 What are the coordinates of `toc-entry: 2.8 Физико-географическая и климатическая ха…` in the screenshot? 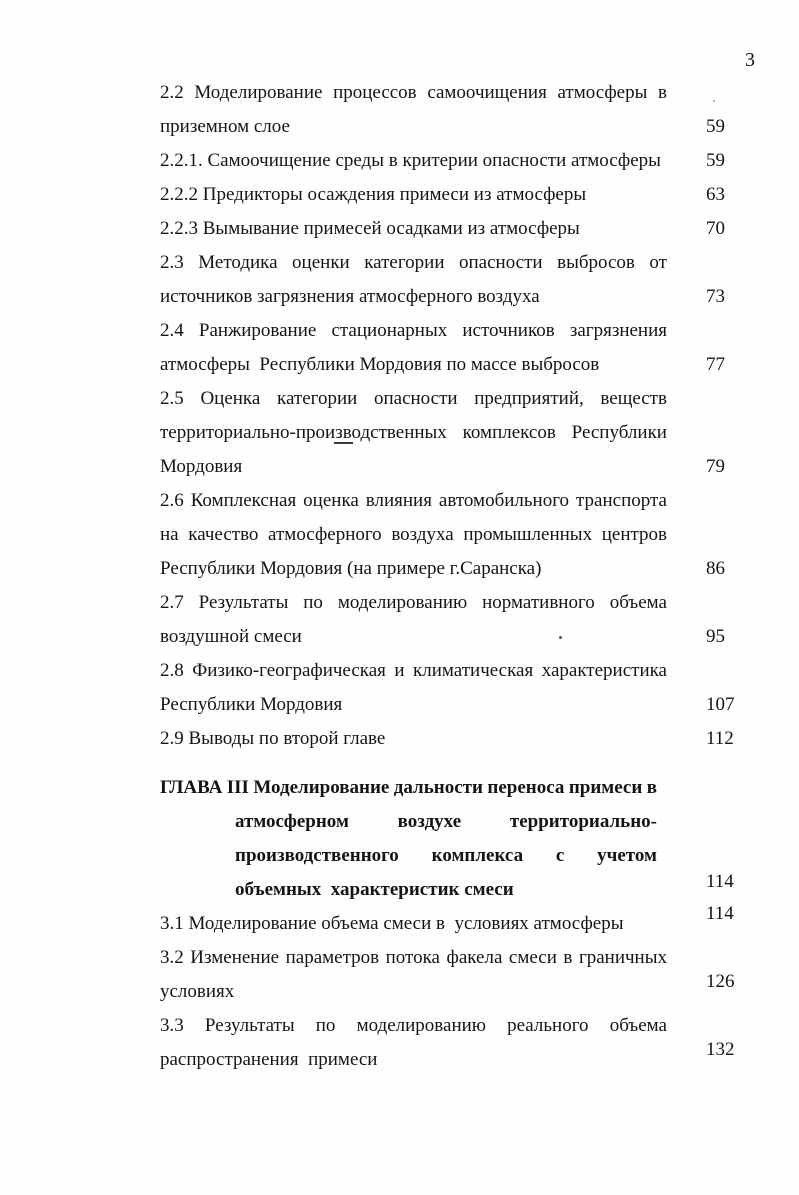 It's located at (460, 688).